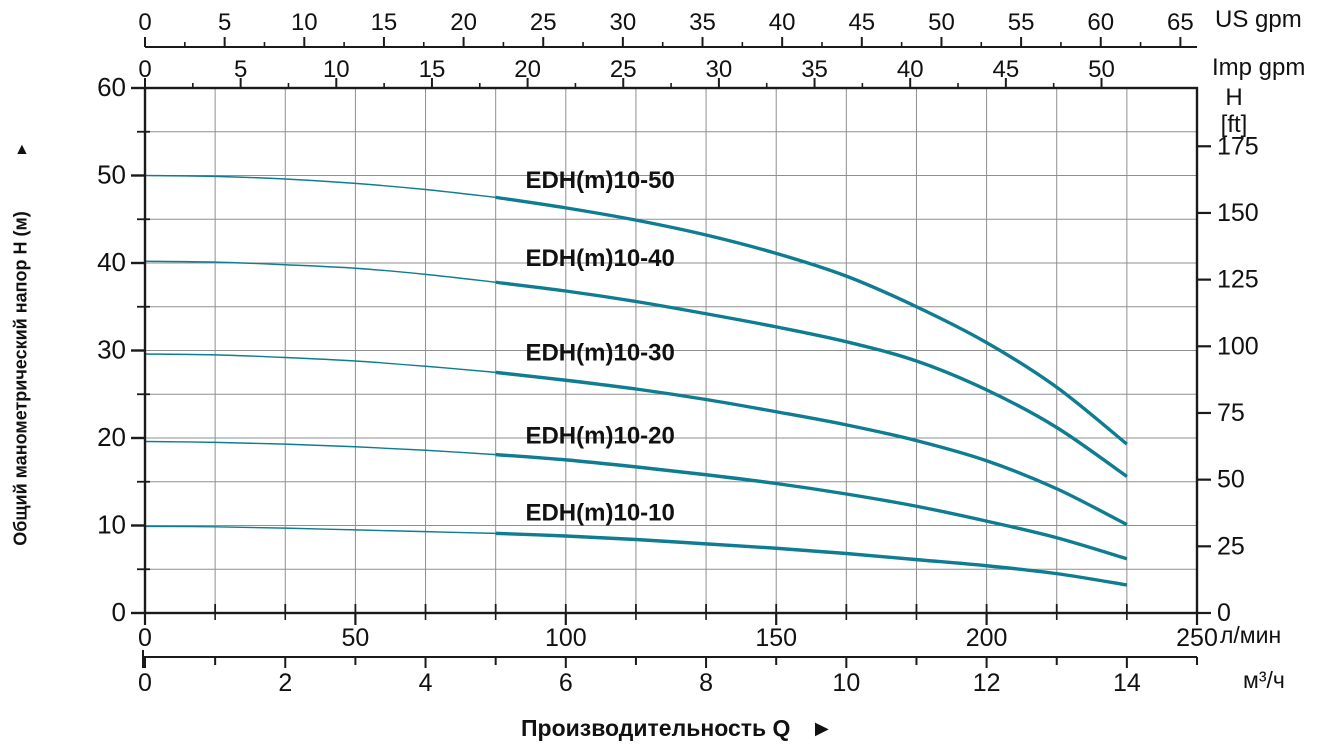  Describe the element at coordinates (782, 22) in the screenshot. I see `us-gpm-tick-label: 40` at that location.